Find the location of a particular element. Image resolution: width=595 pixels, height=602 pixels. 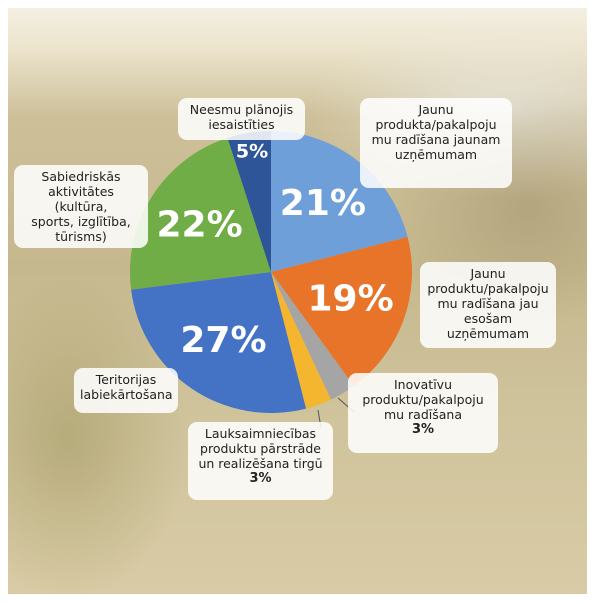

value-label: 19% is located at coordinates (351, 299).